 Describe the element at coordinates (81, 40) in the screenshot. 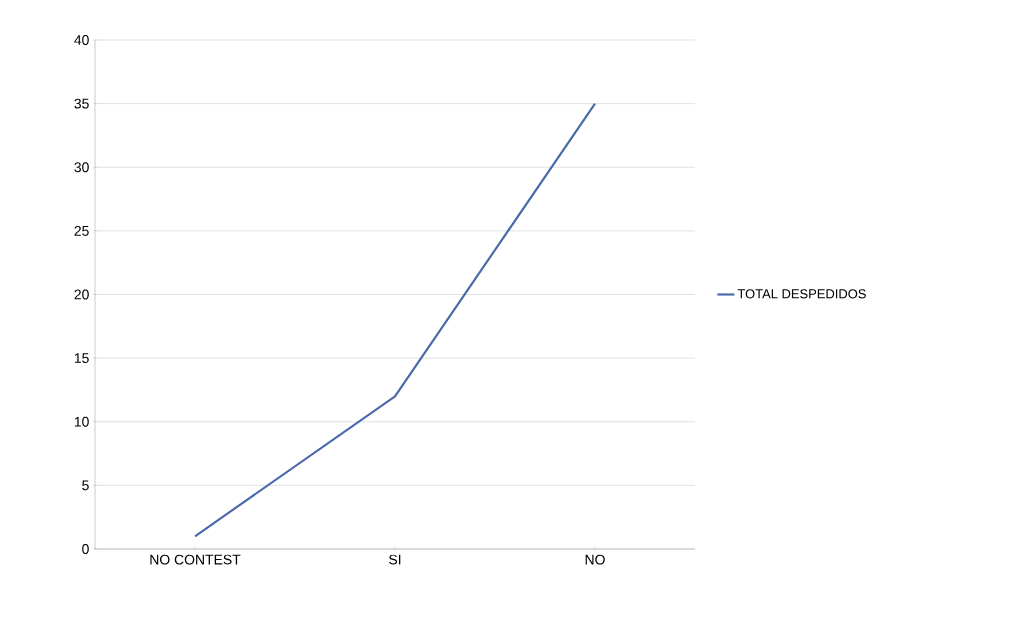

I see `y-tick-label: 40` at that location.